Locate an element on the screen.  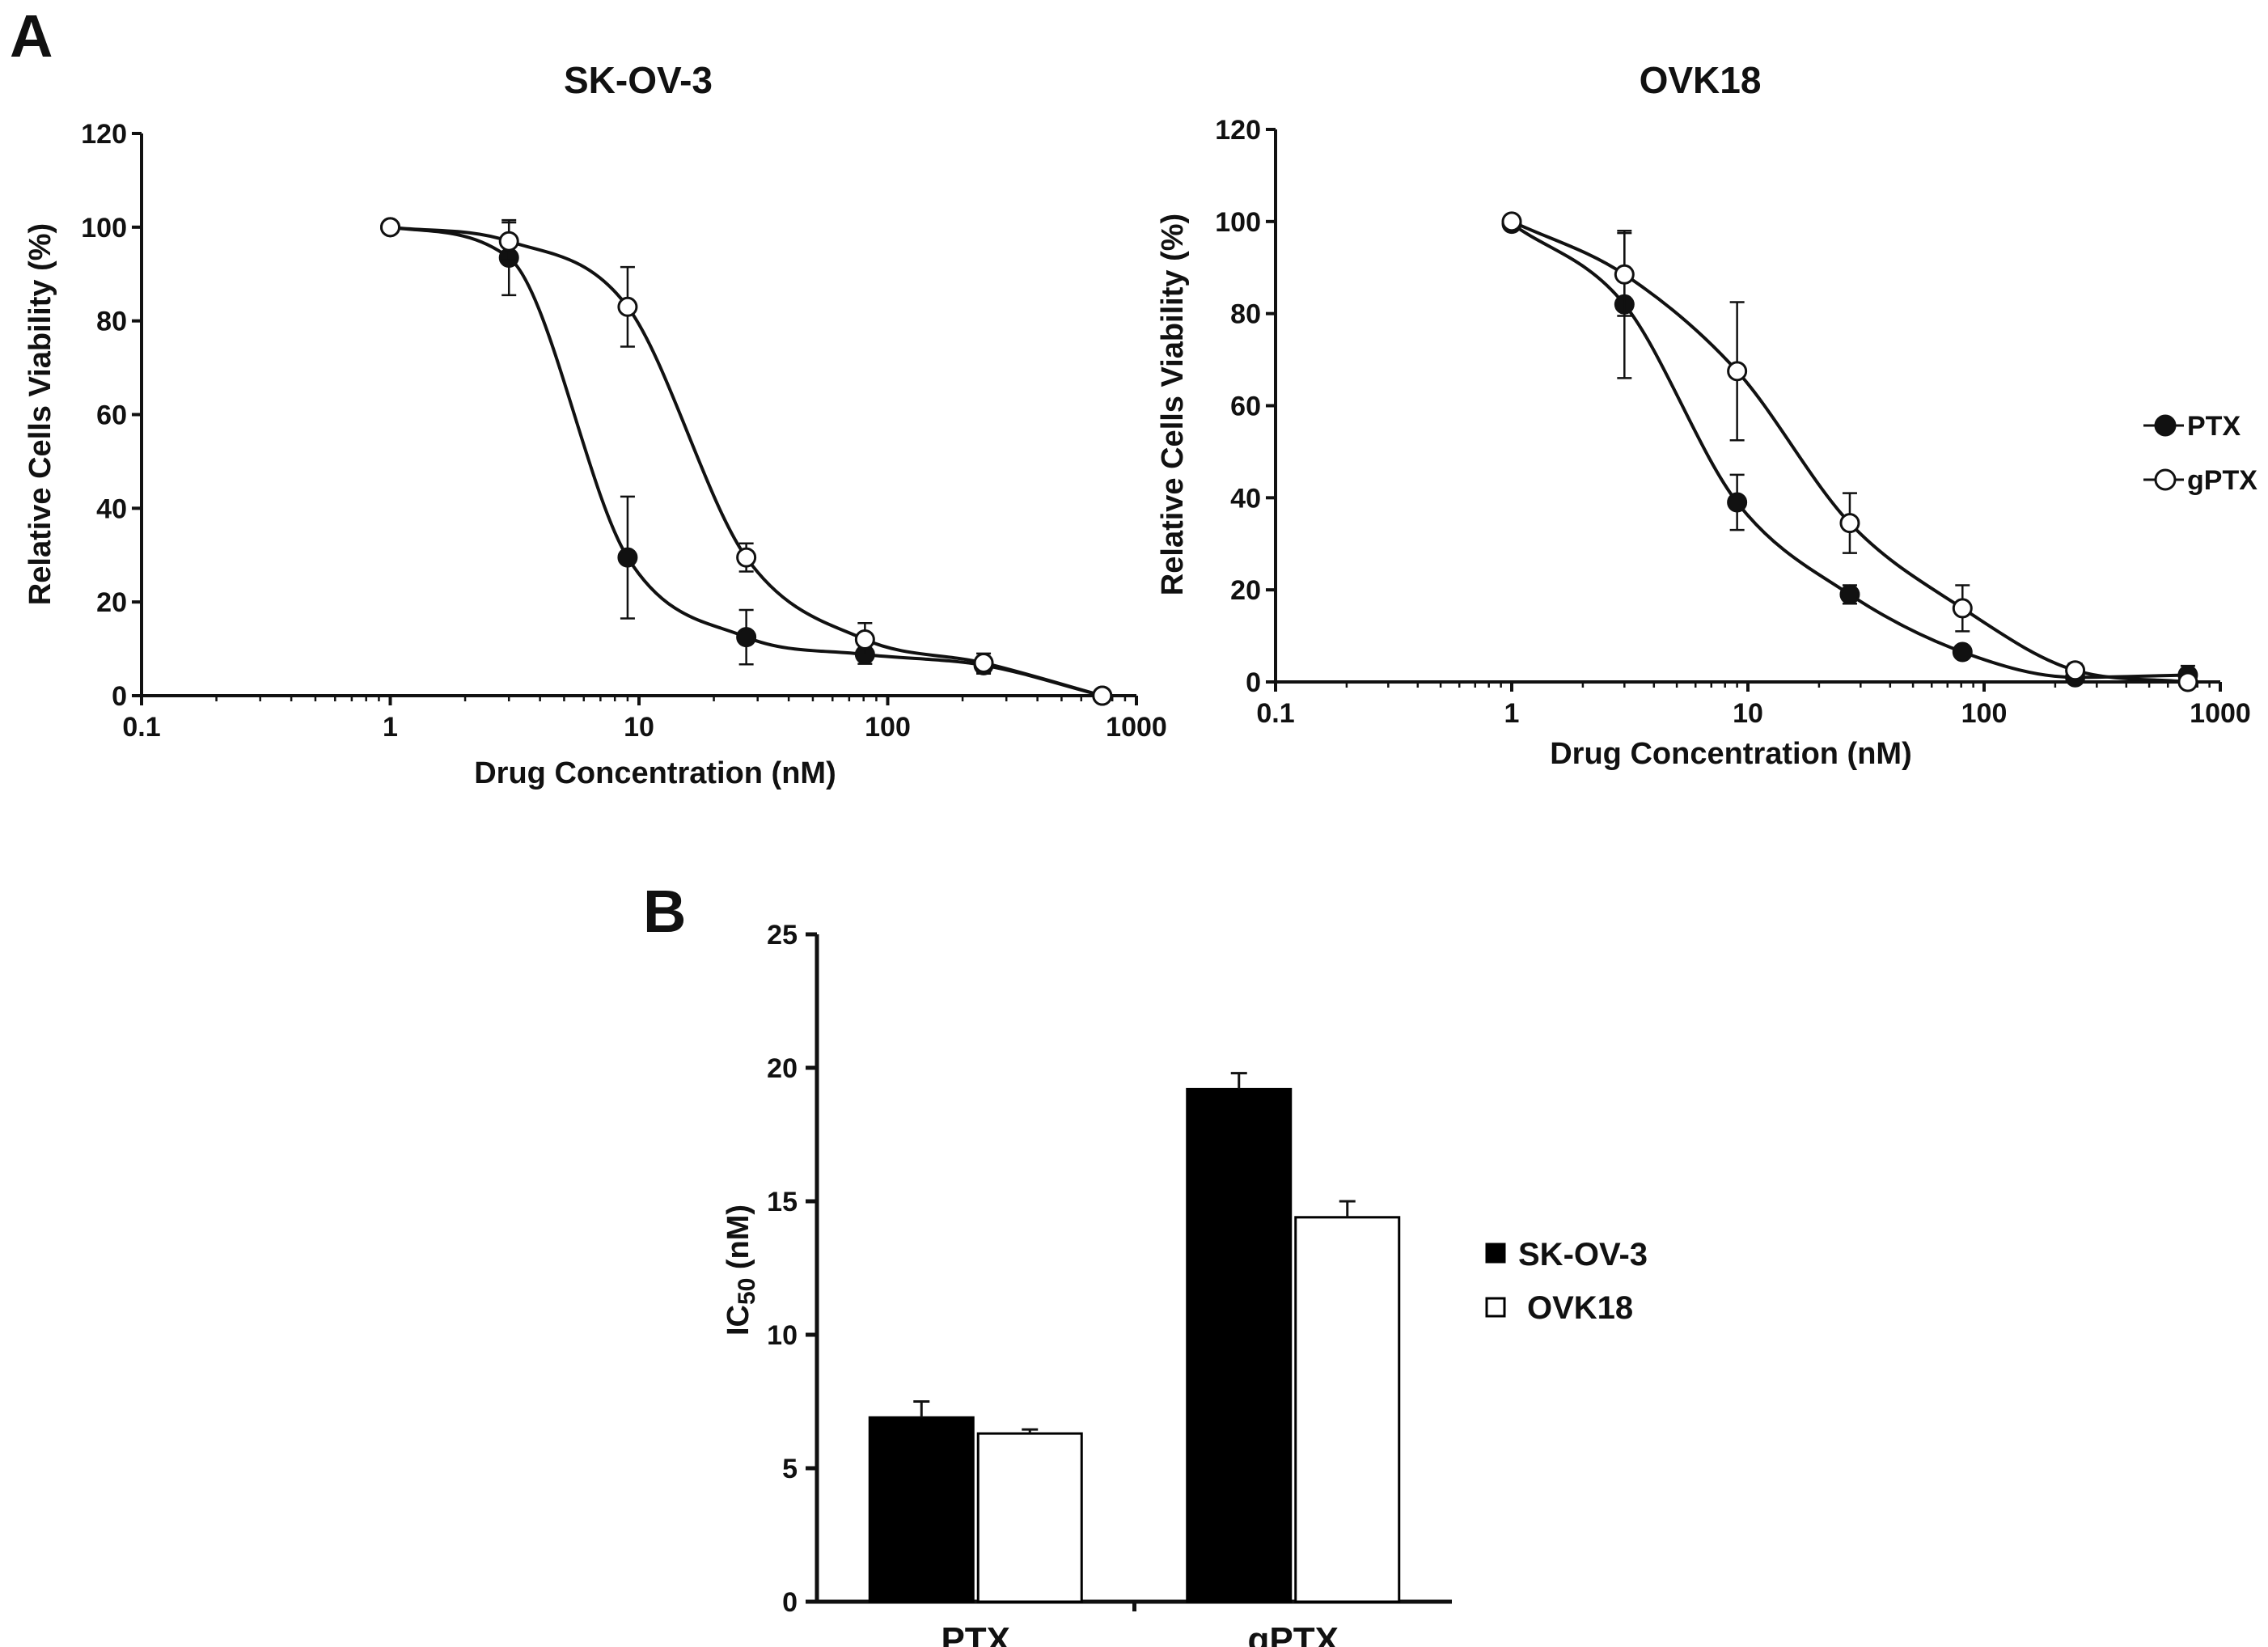
panel-b-letter: B is located at coordinates (665, 911).